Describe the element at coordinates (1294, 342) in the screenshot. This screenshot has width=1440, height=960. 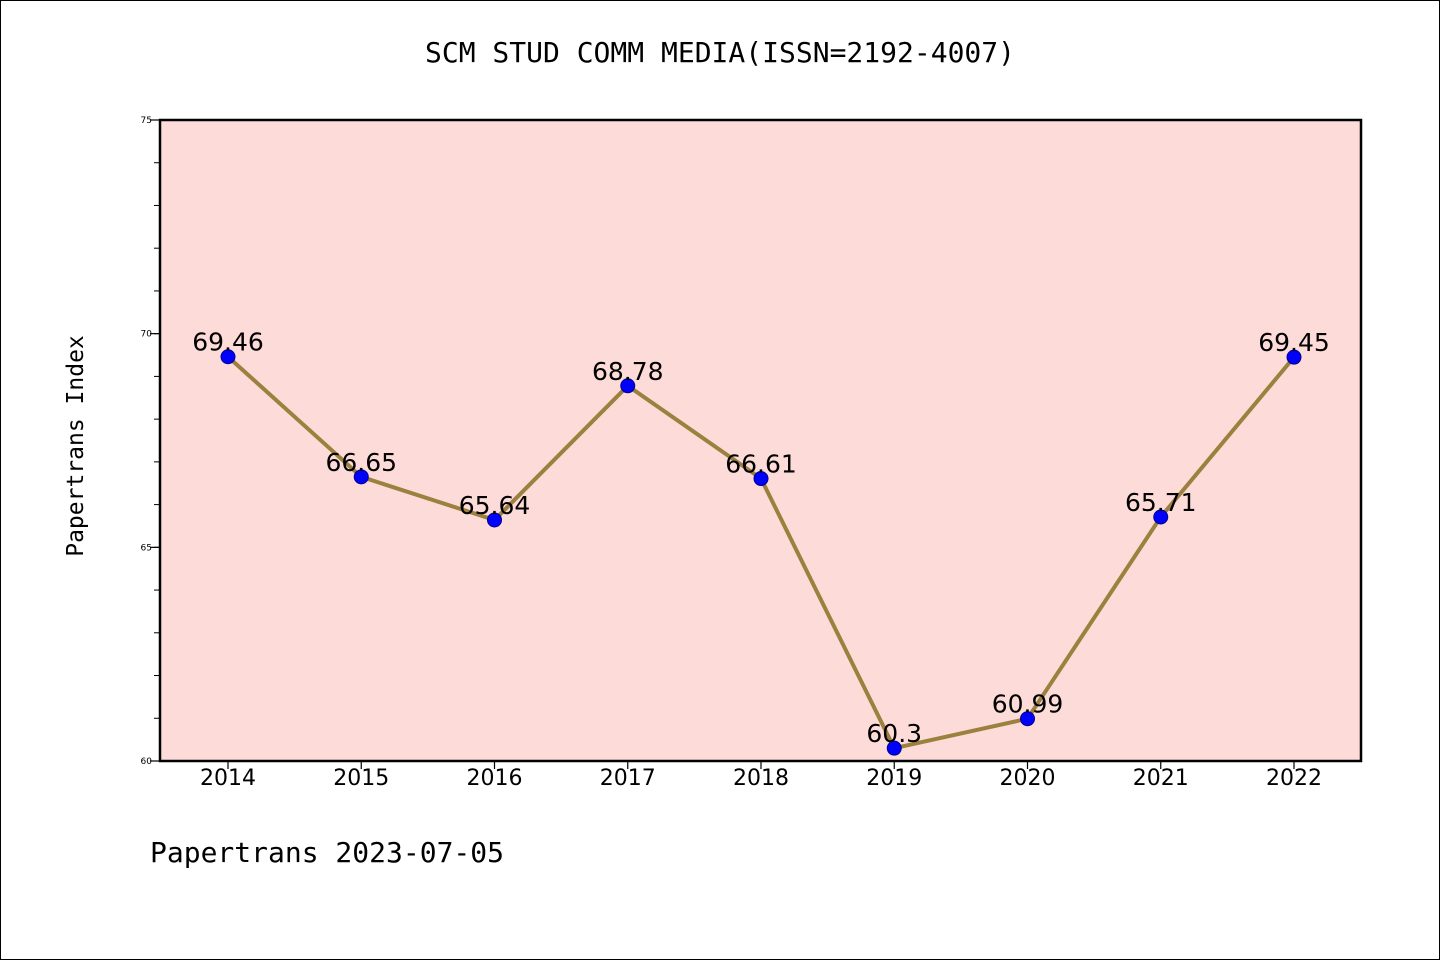
I see `data-label: 69.45` at that location.